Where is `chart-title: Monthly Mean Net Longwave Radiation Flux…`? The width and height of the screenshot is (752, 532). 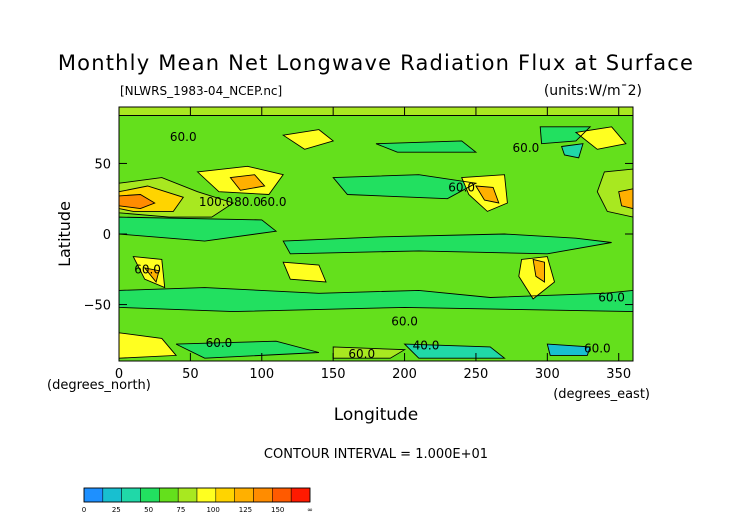 chart-title: Monthly Mean Net Longwave Radiation Flux… is located at coordinates (376, 63).